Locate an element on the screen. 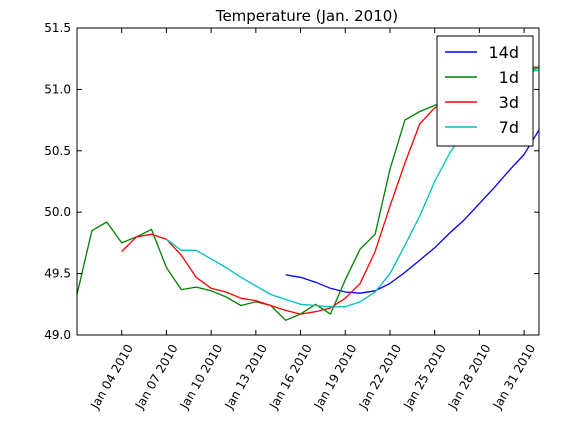  x-tick-label: Jan 28 2010 is located at coordinates (469, 377).